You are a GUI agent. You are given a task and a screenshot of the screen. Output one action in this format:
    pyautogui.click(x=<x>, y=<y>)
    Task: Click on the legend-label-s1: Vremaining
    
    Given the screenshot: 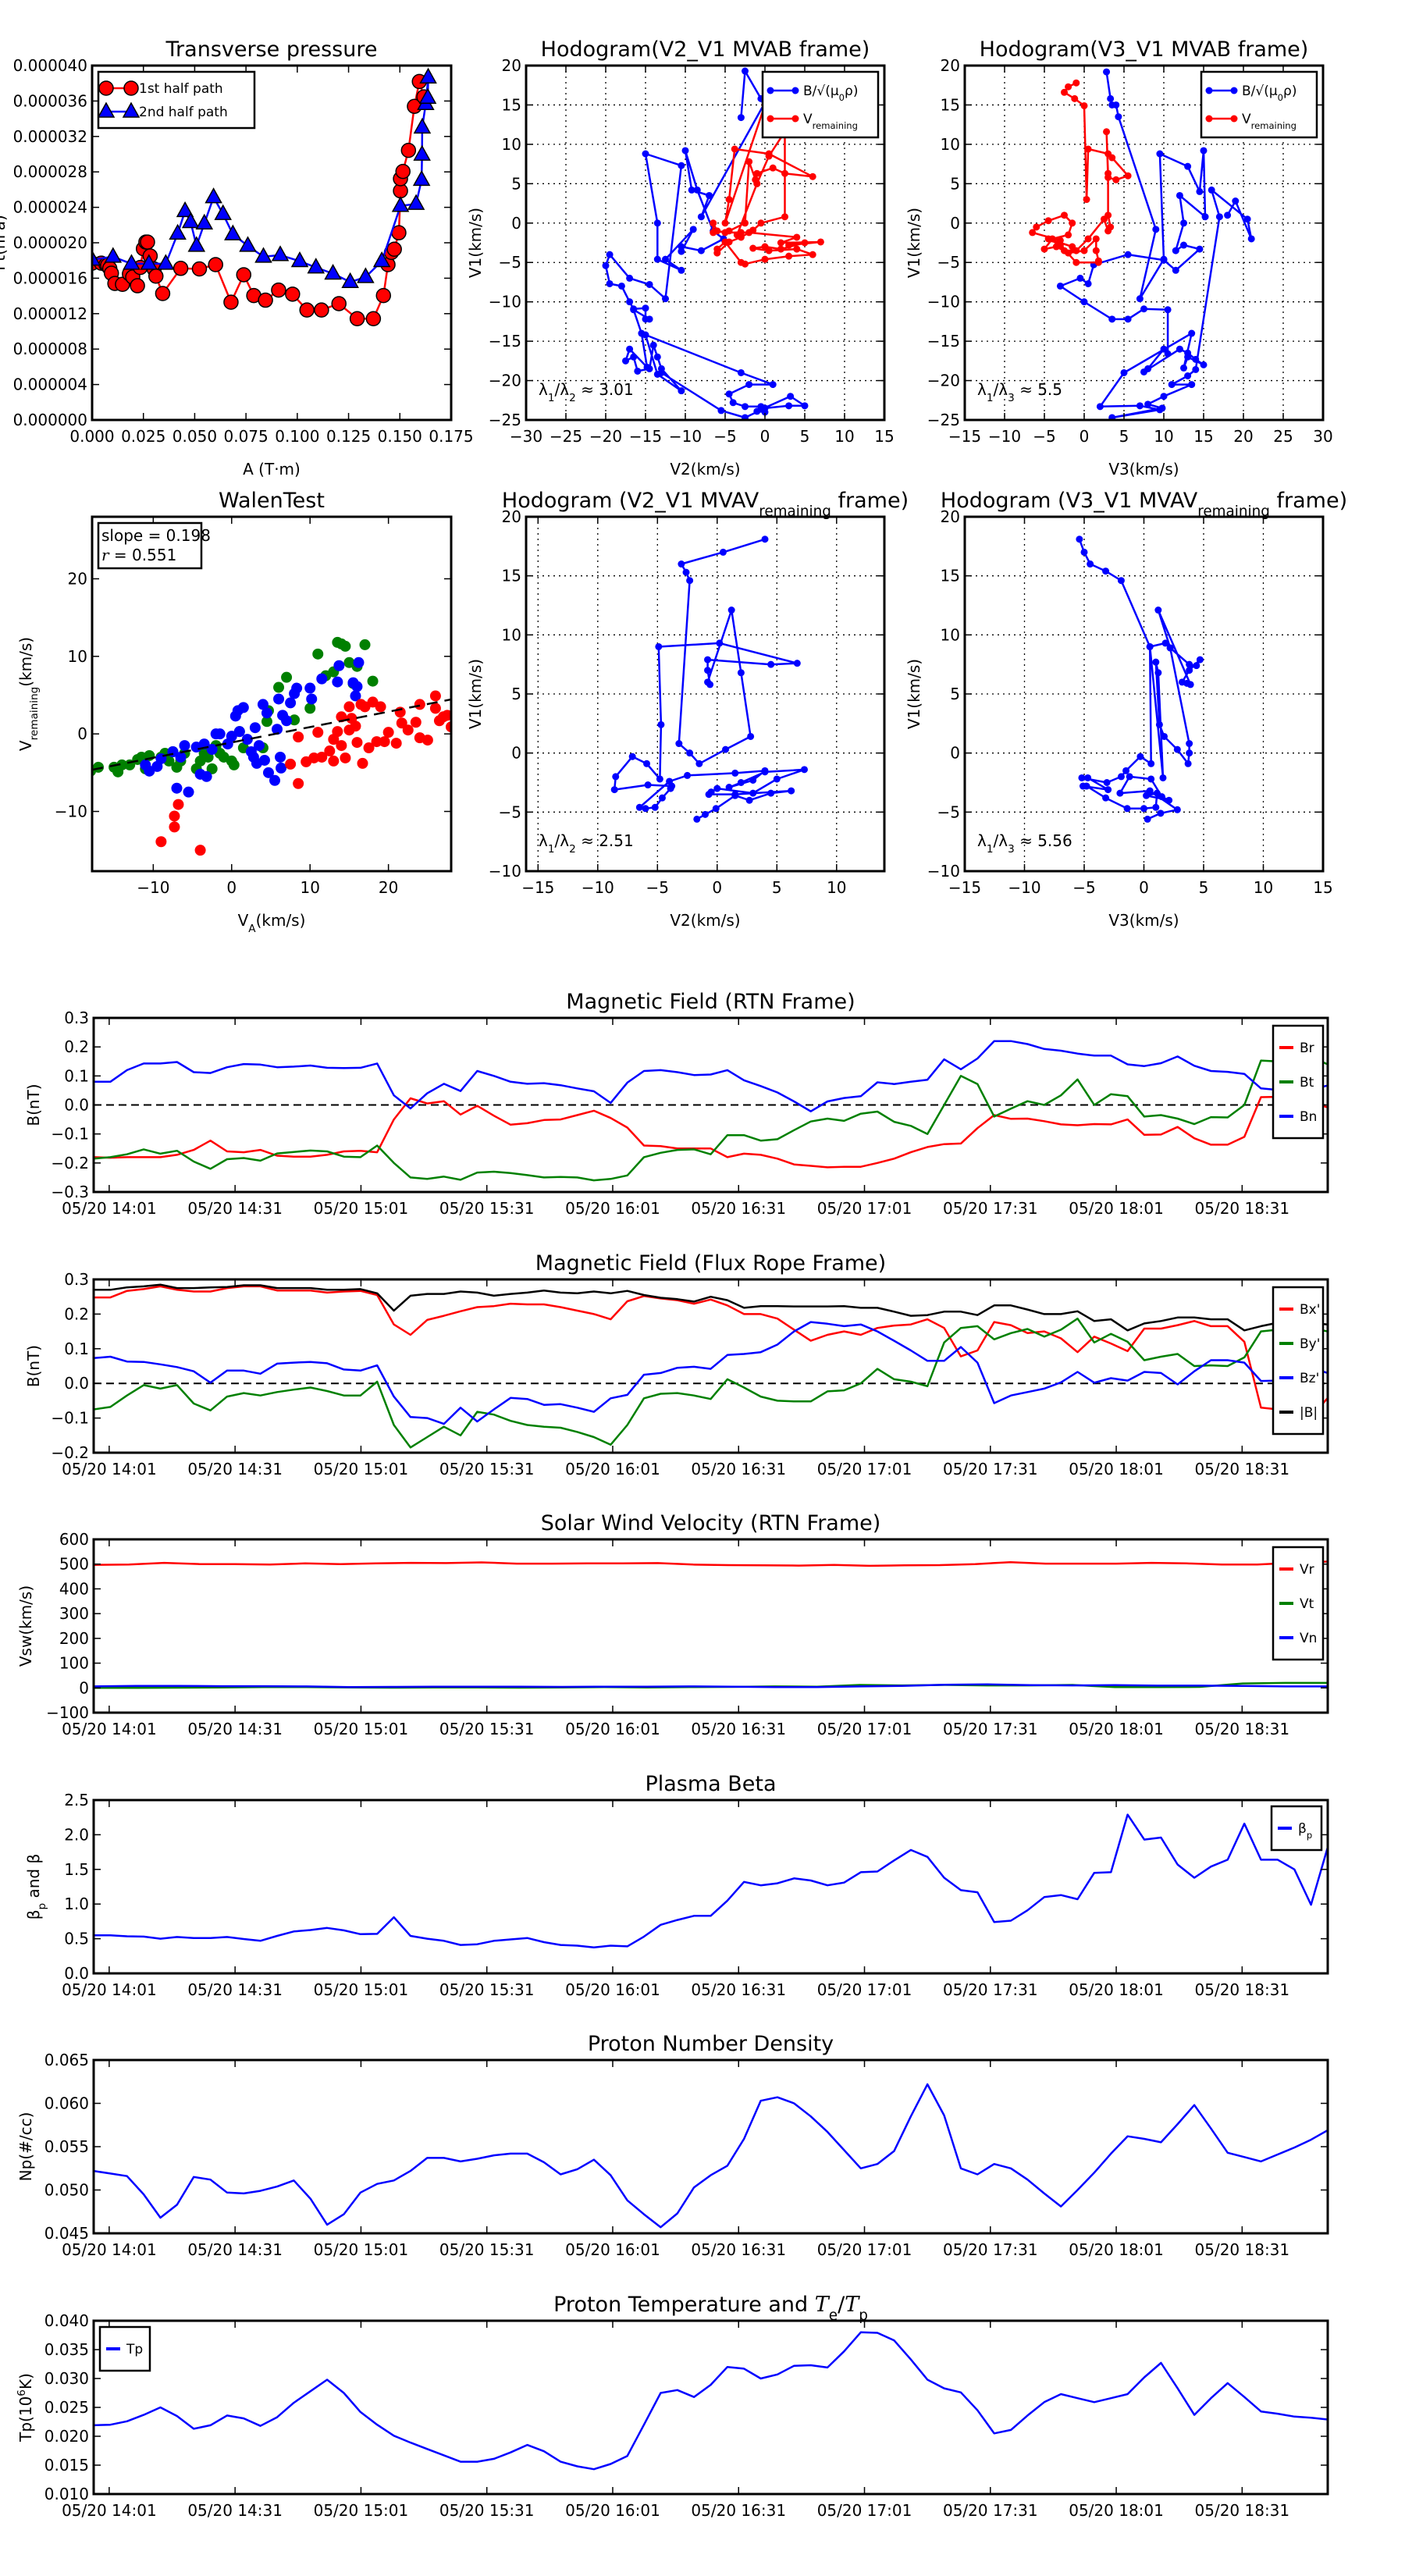 What is the action you would take?
    pyautogui.click(x=1270, y=121)
    